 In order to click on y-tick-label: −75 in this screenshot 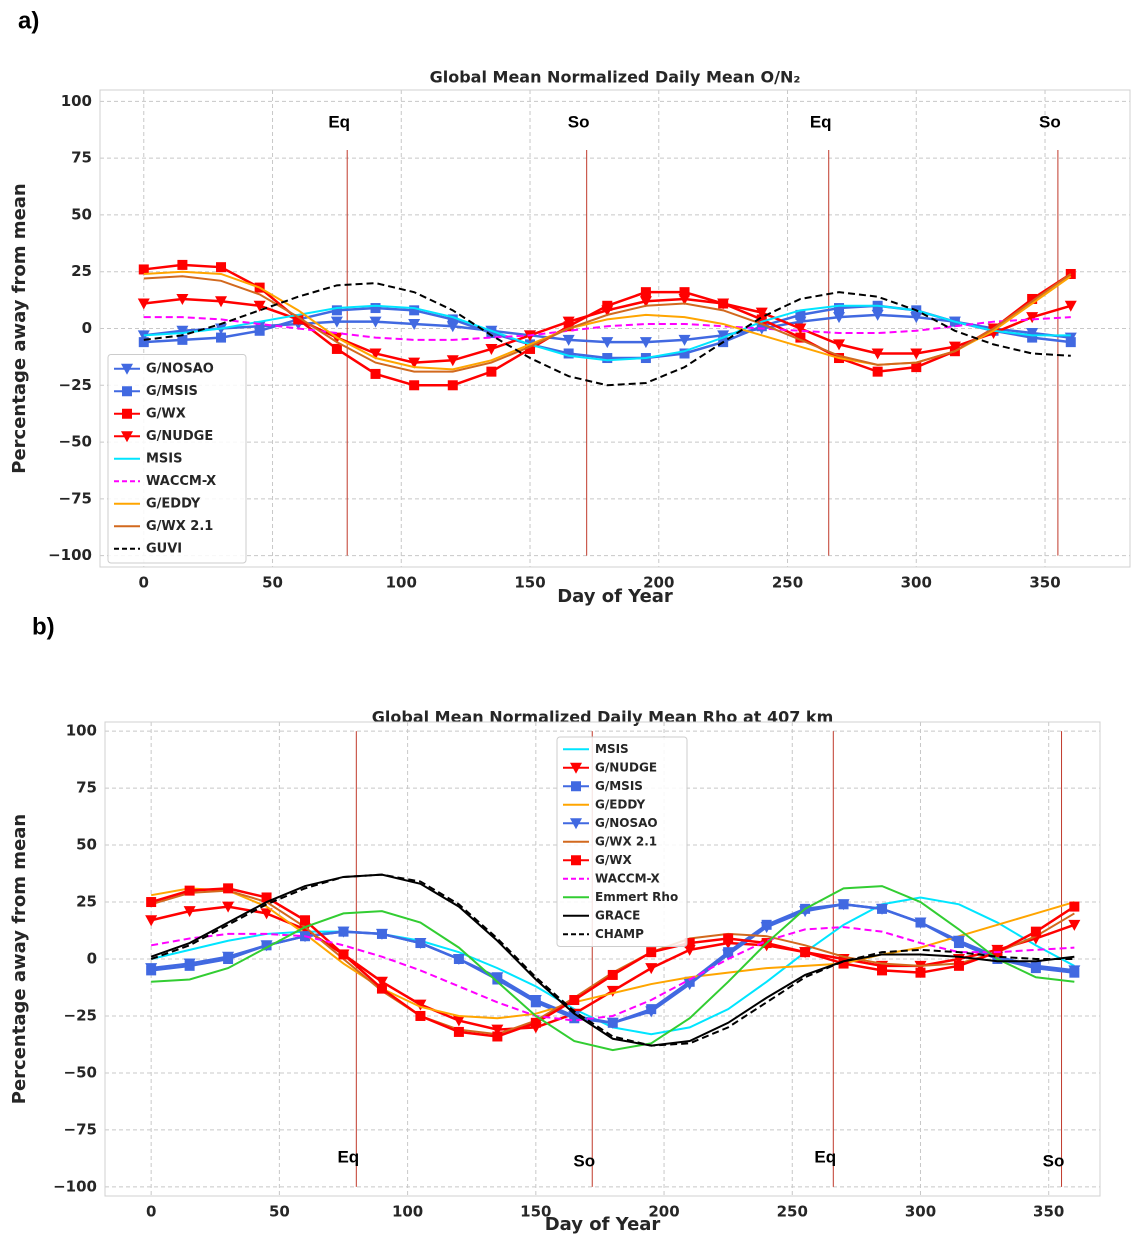, I will do `click(80, 1129)`.